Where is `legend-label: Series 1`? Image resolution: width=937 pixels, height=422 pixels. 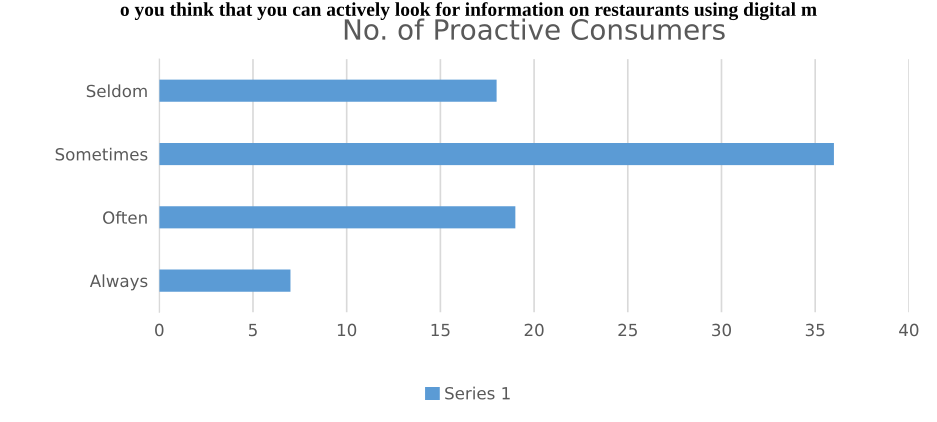
legend-label: Series 1 is located at coordinates (477, 393).